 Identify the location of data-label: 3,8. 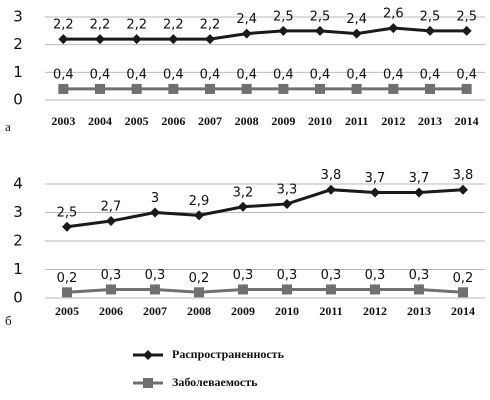
(463, 175).